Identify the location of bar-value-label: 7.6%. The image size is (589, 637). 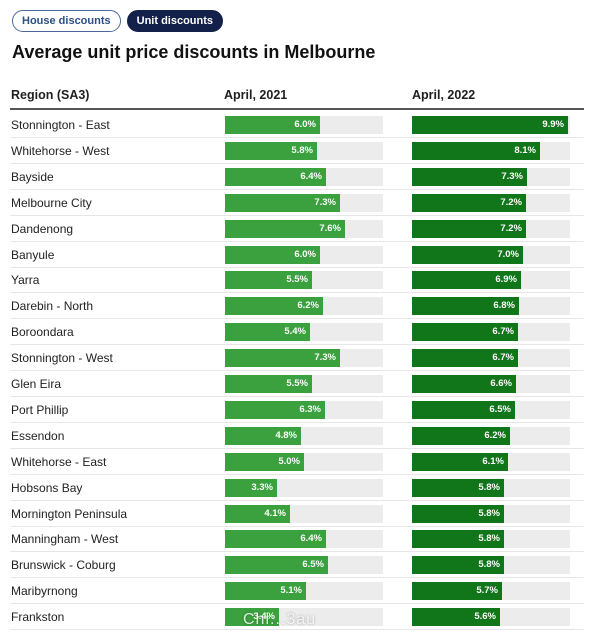
(330, 228).